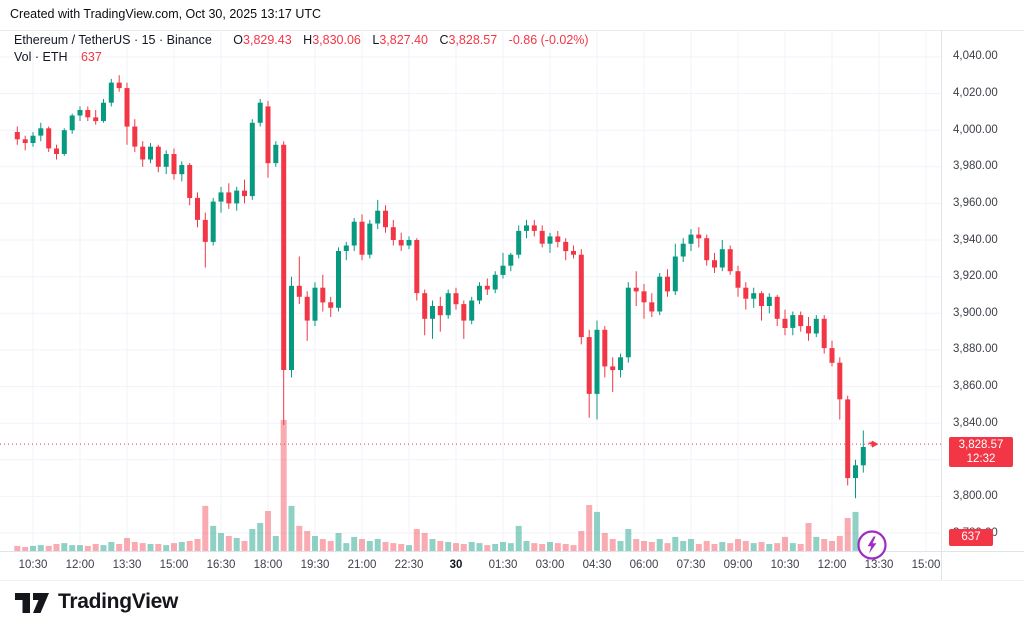 The image size is (1024, 630). I want to click on price-axis-label: 3,960.00, so click(975, 202).